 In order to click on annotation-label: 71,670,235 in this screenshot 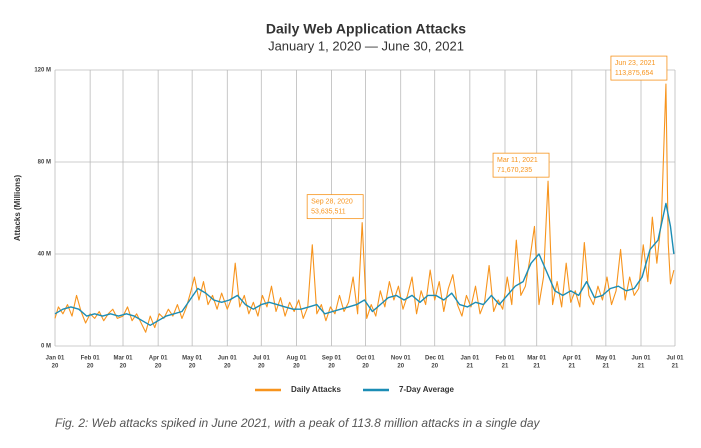, I will do `click(514, 170)`.